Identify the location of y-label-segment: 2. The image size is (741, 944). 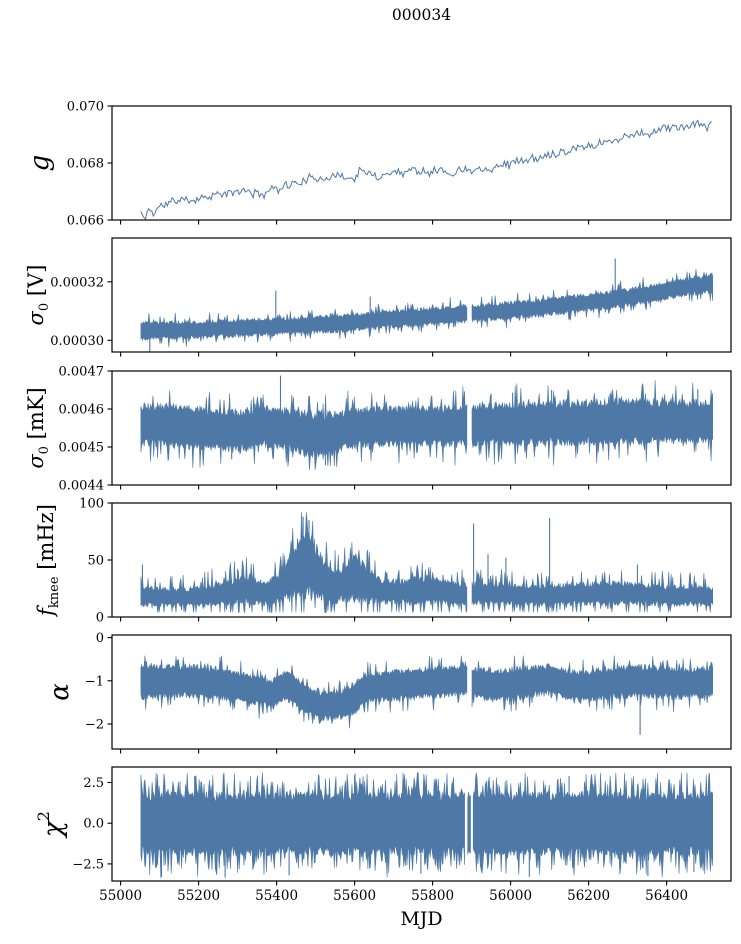
(43, 816).